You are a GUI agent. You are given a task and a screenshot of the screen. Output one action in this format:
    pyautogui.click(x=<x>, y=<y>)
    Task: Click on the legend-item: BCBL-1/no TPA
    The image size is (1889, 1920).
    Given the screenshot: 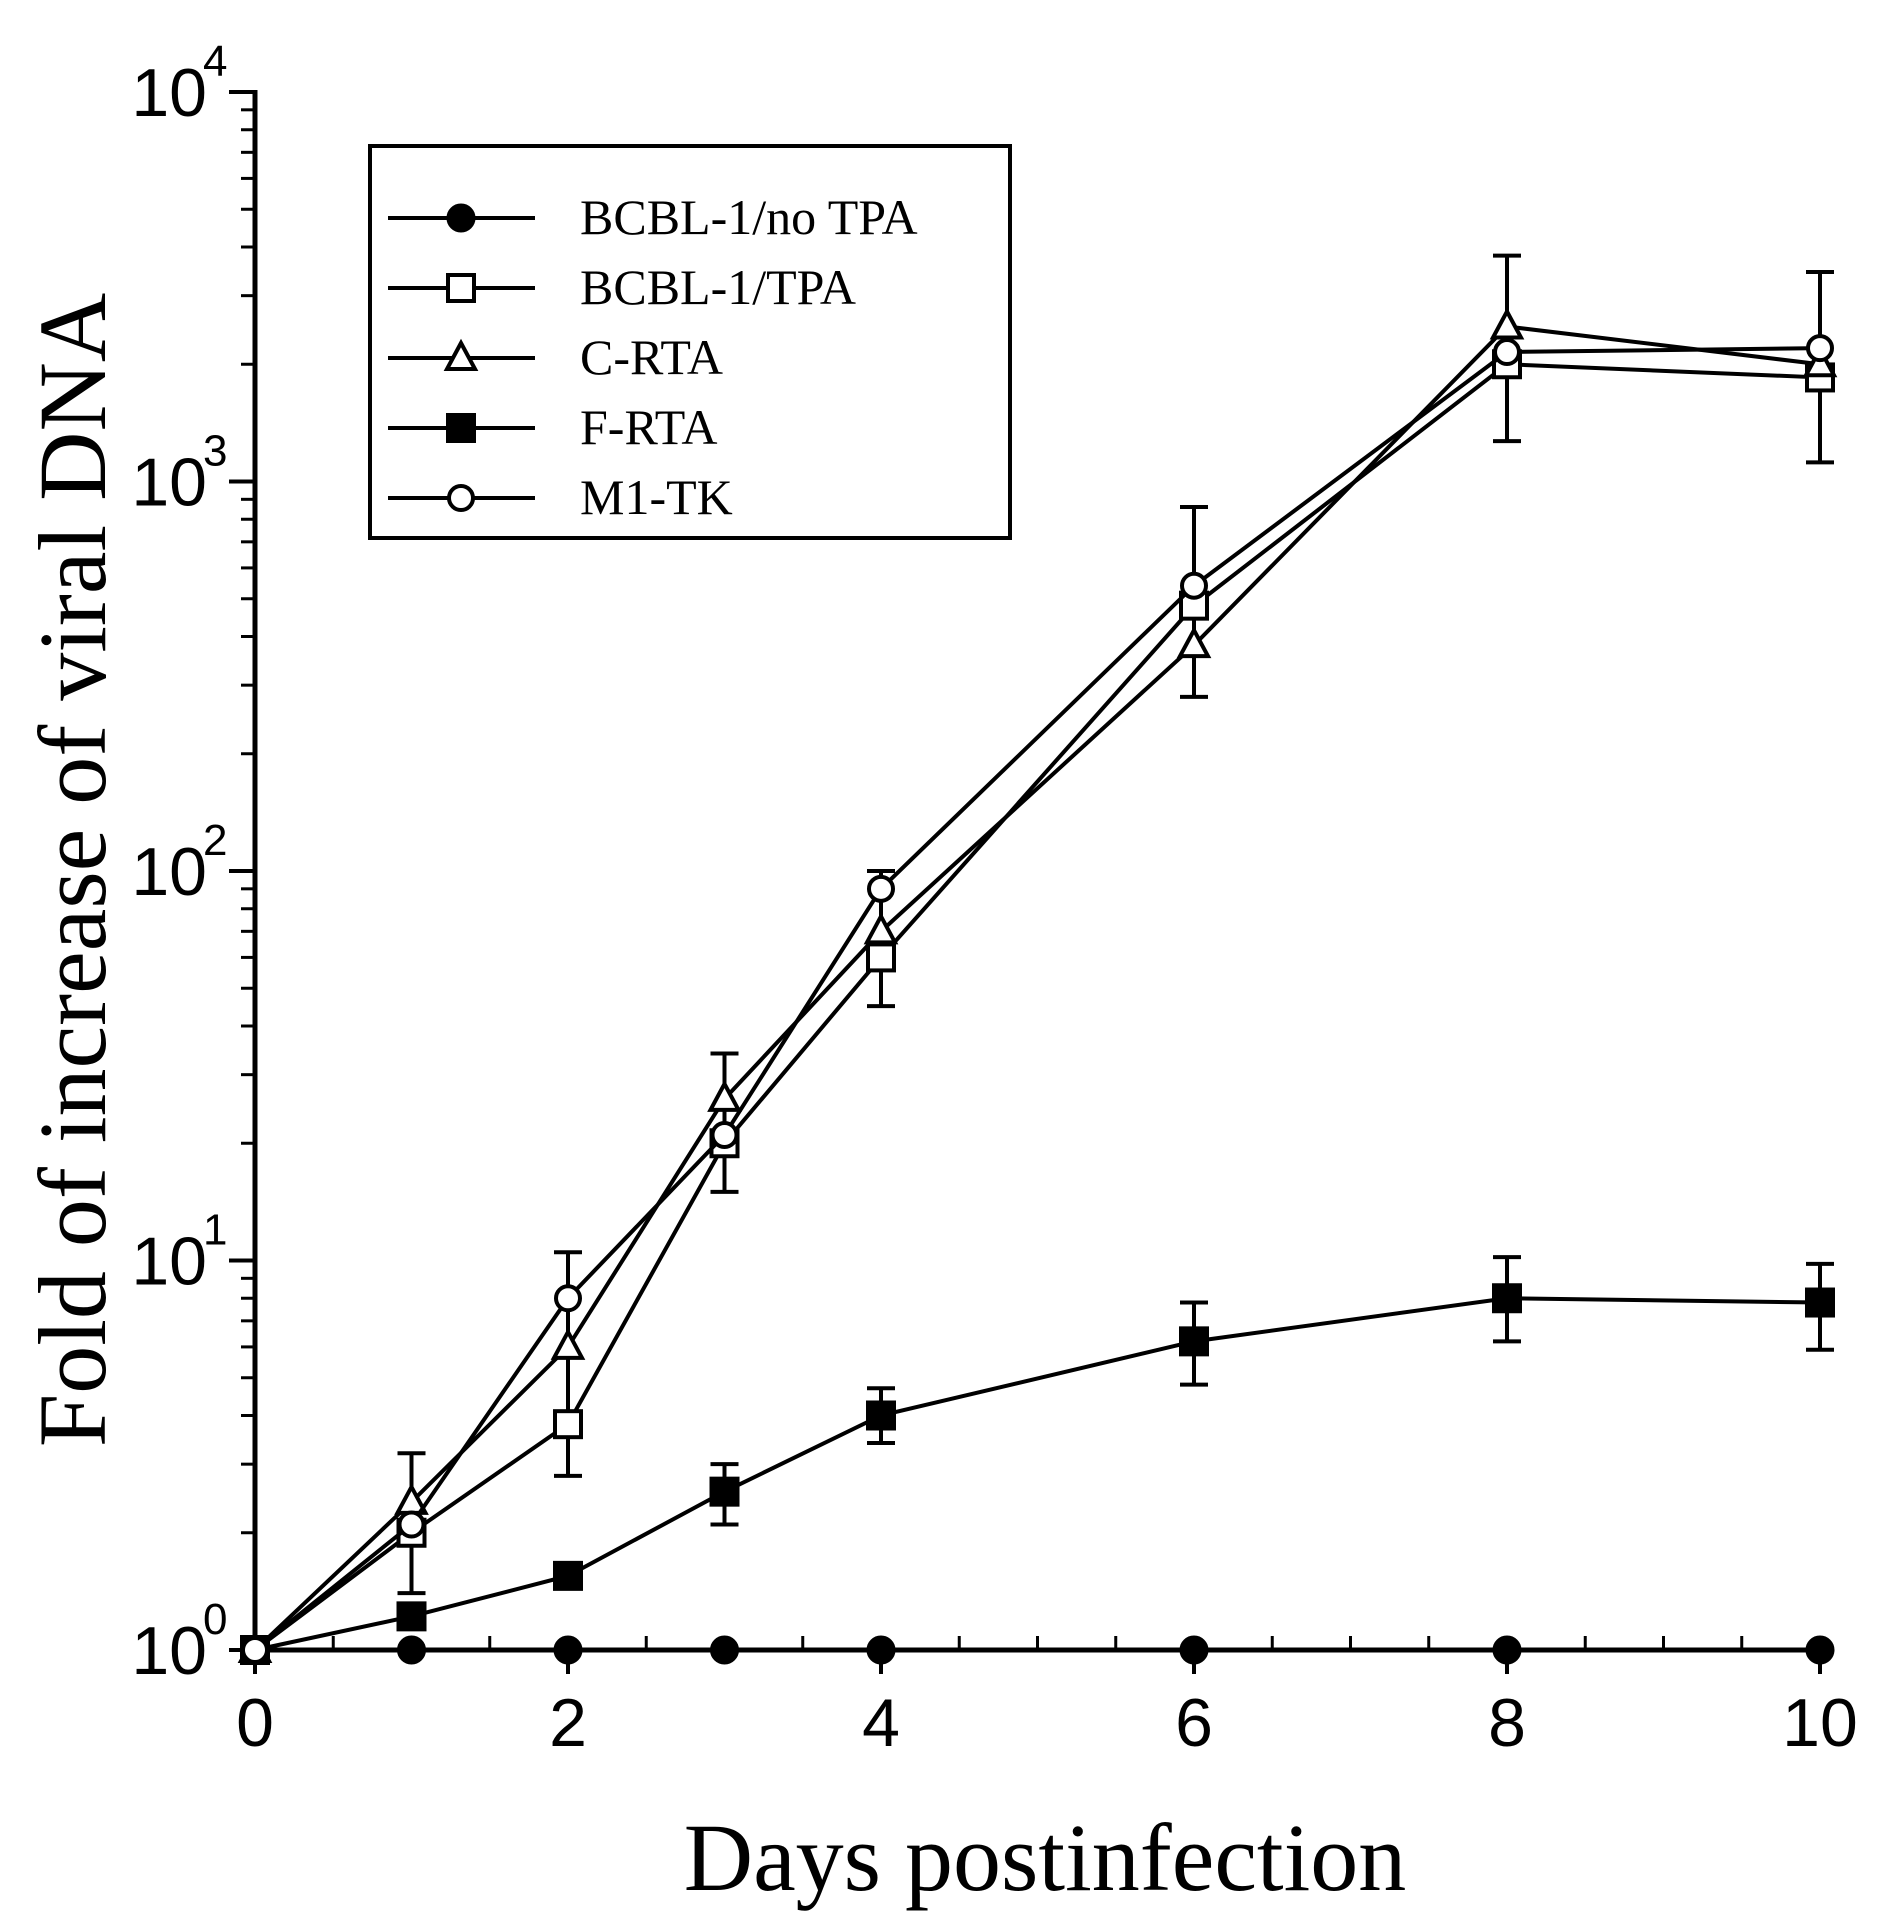 What is the action you would take?
    pyautogui.click(x=653, y=217)
    